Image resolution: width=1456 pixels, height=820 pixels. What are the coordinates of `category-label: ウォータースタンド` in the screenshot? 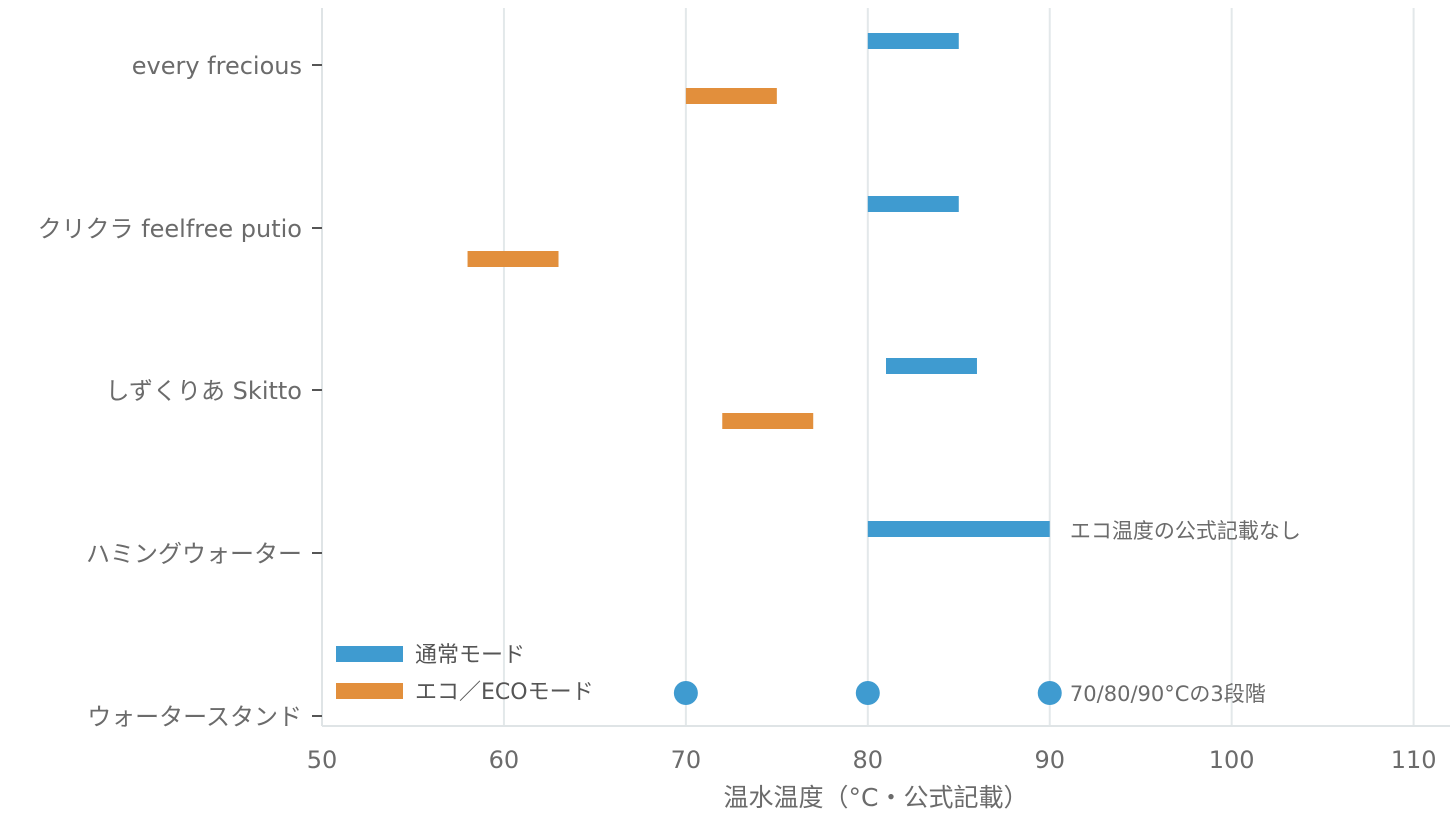 It's located at (194, 717).